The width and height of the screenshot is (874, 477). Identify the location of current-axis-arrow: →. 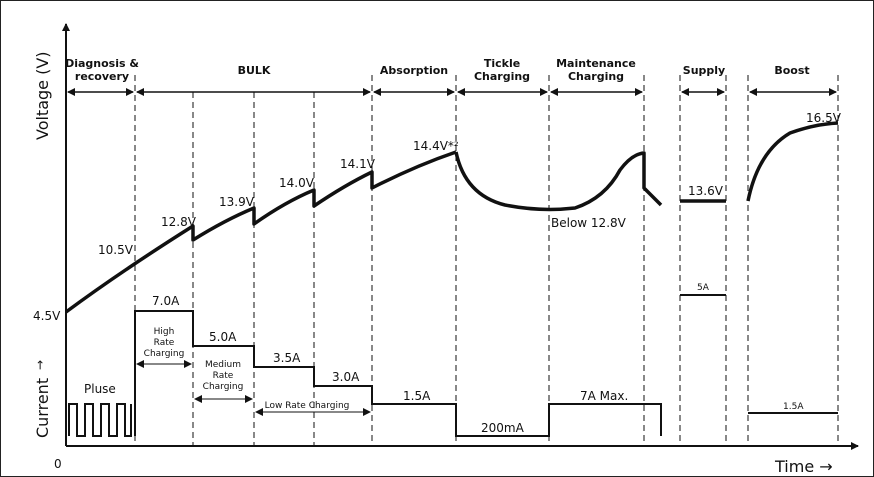
(40, 365).